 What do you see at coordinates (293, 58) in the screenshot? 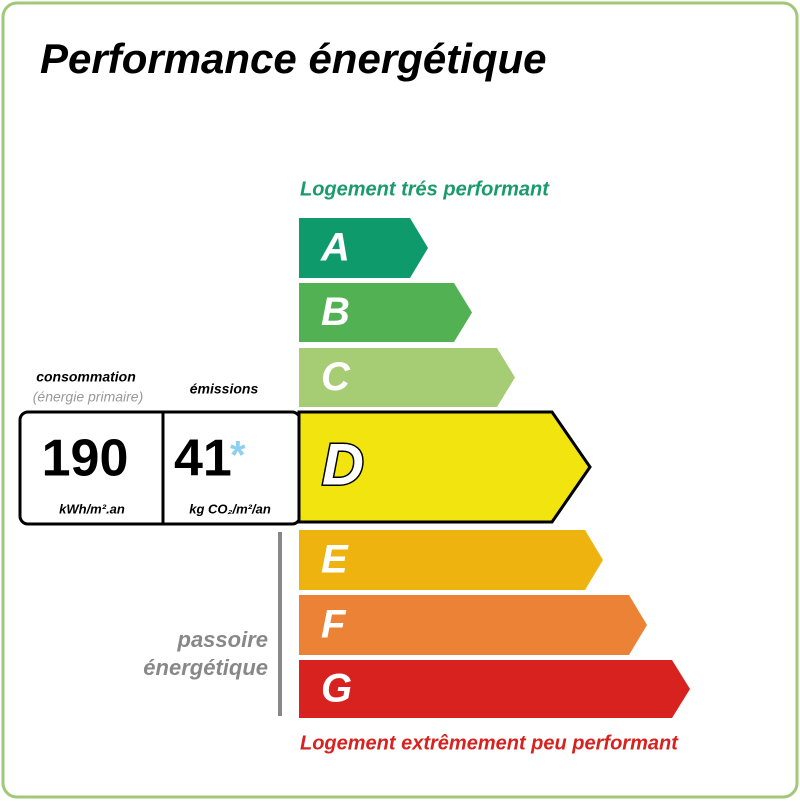
I see `title: Performance énergétique` at bounding box center [293, 58].